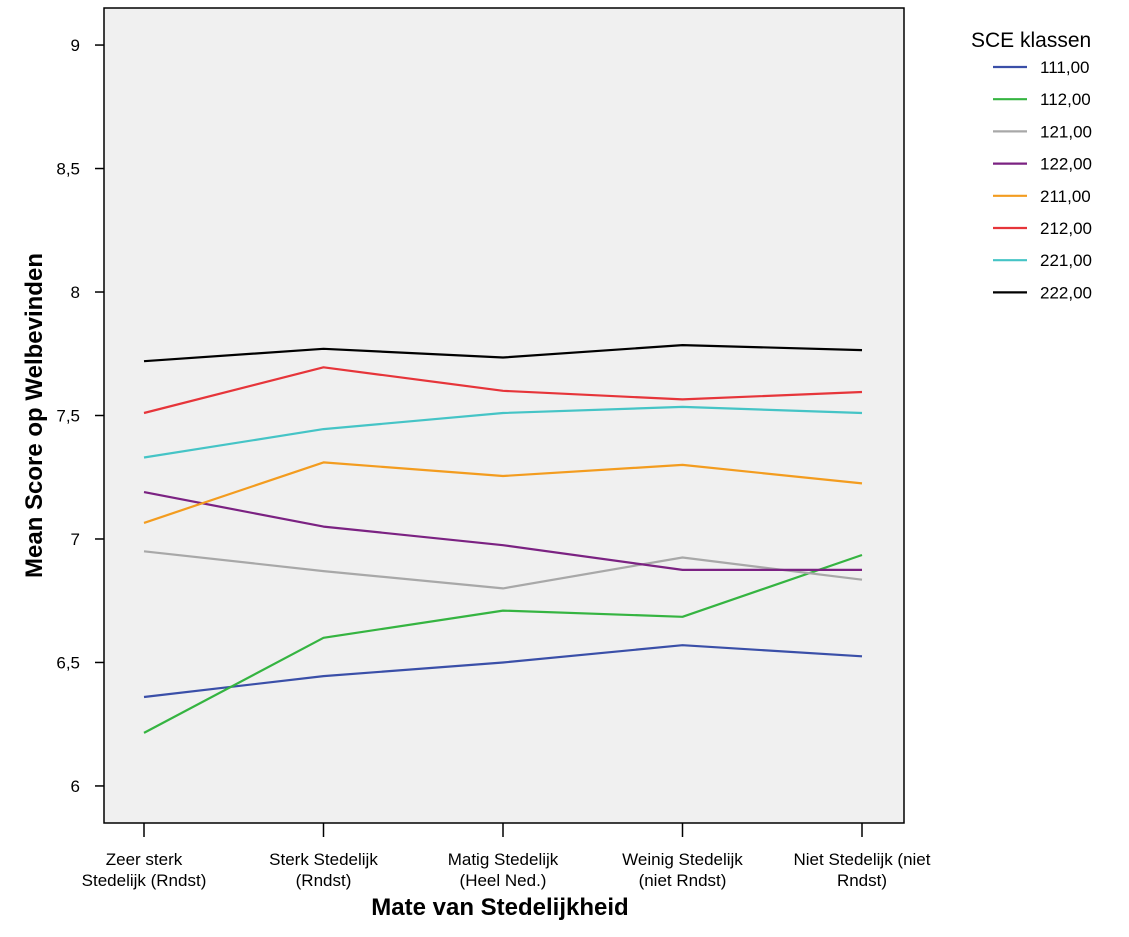 Image resolution: width=1129 pixels, height=937 pixels. What do you see at coordinates (75, 45) in the screenshot?
I see `y-tick-label: 9` at bounding box center [75, 45].